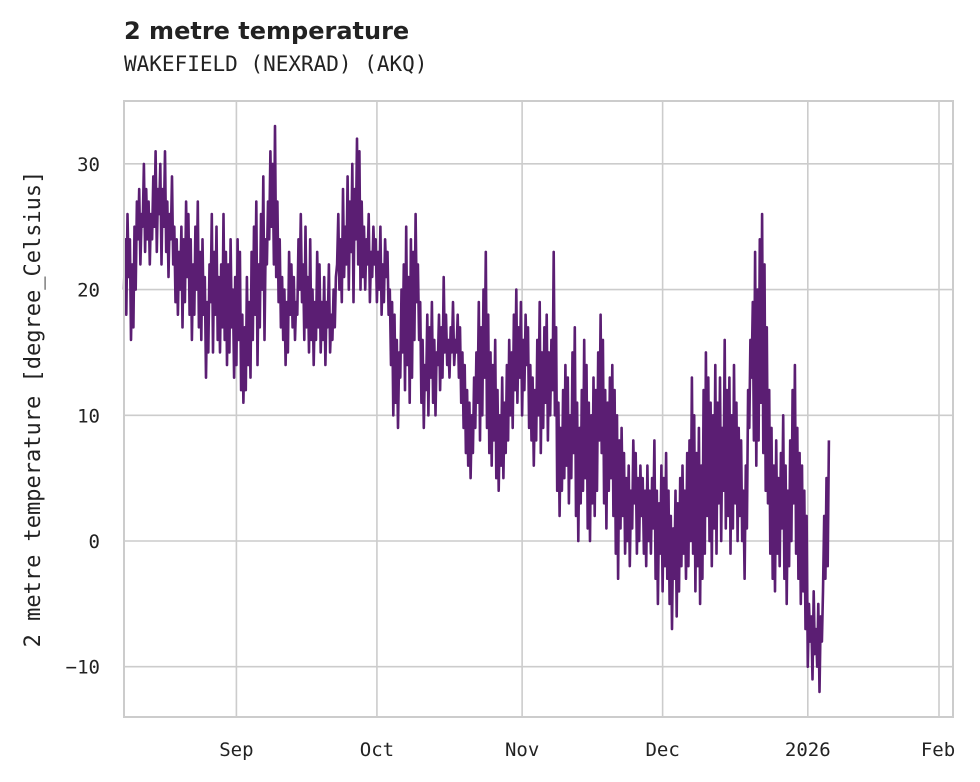  I want to click on x-tick-label: Dec, so click(662, 750).